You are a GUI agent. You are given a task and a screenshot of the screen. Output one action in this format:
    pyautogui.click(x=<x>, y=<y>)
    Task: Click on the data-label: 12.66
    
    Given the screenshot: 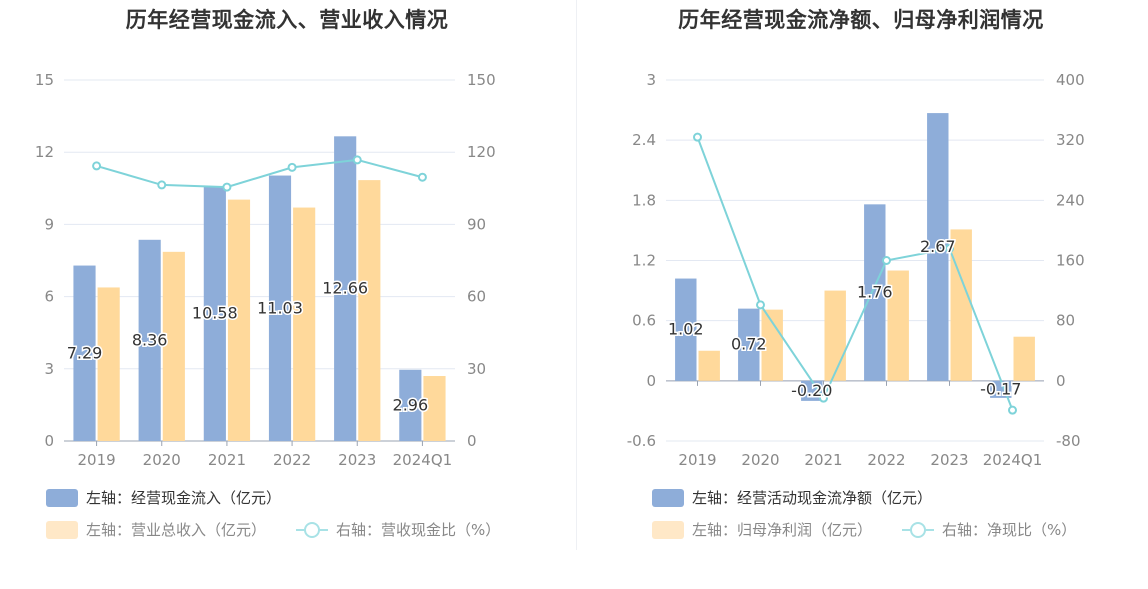 What is the action you would take?
    pyautogui.click(x=345, y=288)
    